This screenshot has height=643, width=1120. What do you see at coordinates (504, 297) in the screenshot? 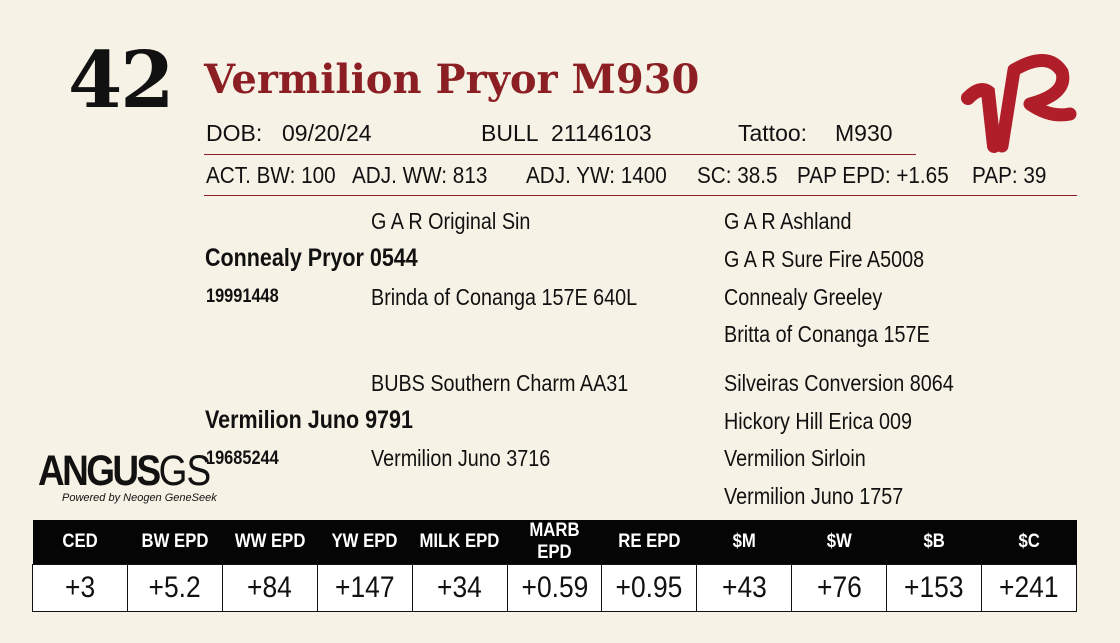
I see `sire-dam: Brinda of Conanga 157E 640L` at bounding box center [504, 297].